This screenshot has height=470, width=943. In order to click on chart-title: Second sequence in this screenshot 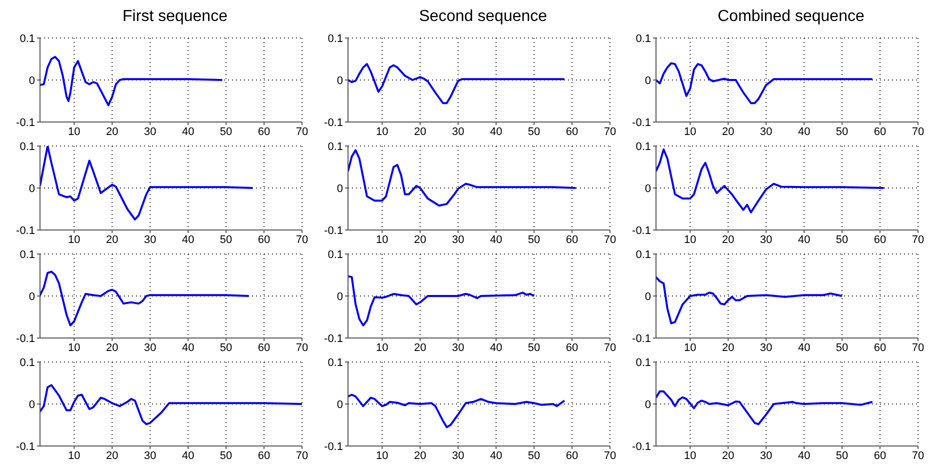, I will do `click(483, 17)`.